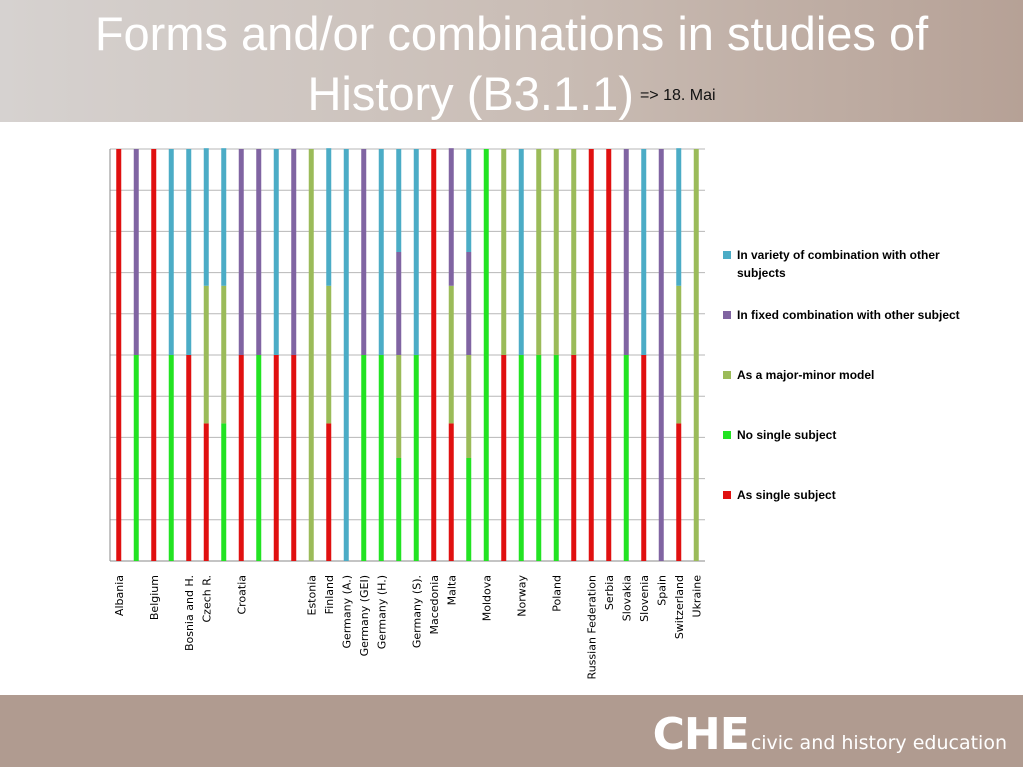 This screenshot has width=1023, height=767. Describe the element at coordinates (486, 598) in the screenshot. I see `x-tick-label: Moldova` at that location.